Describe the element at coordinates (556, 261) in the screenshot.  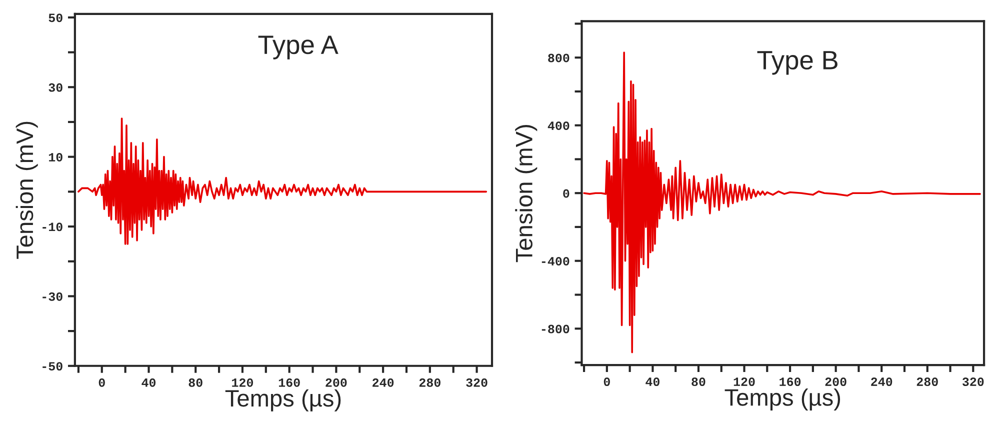
I see `y-tick-label: -400` at that location.